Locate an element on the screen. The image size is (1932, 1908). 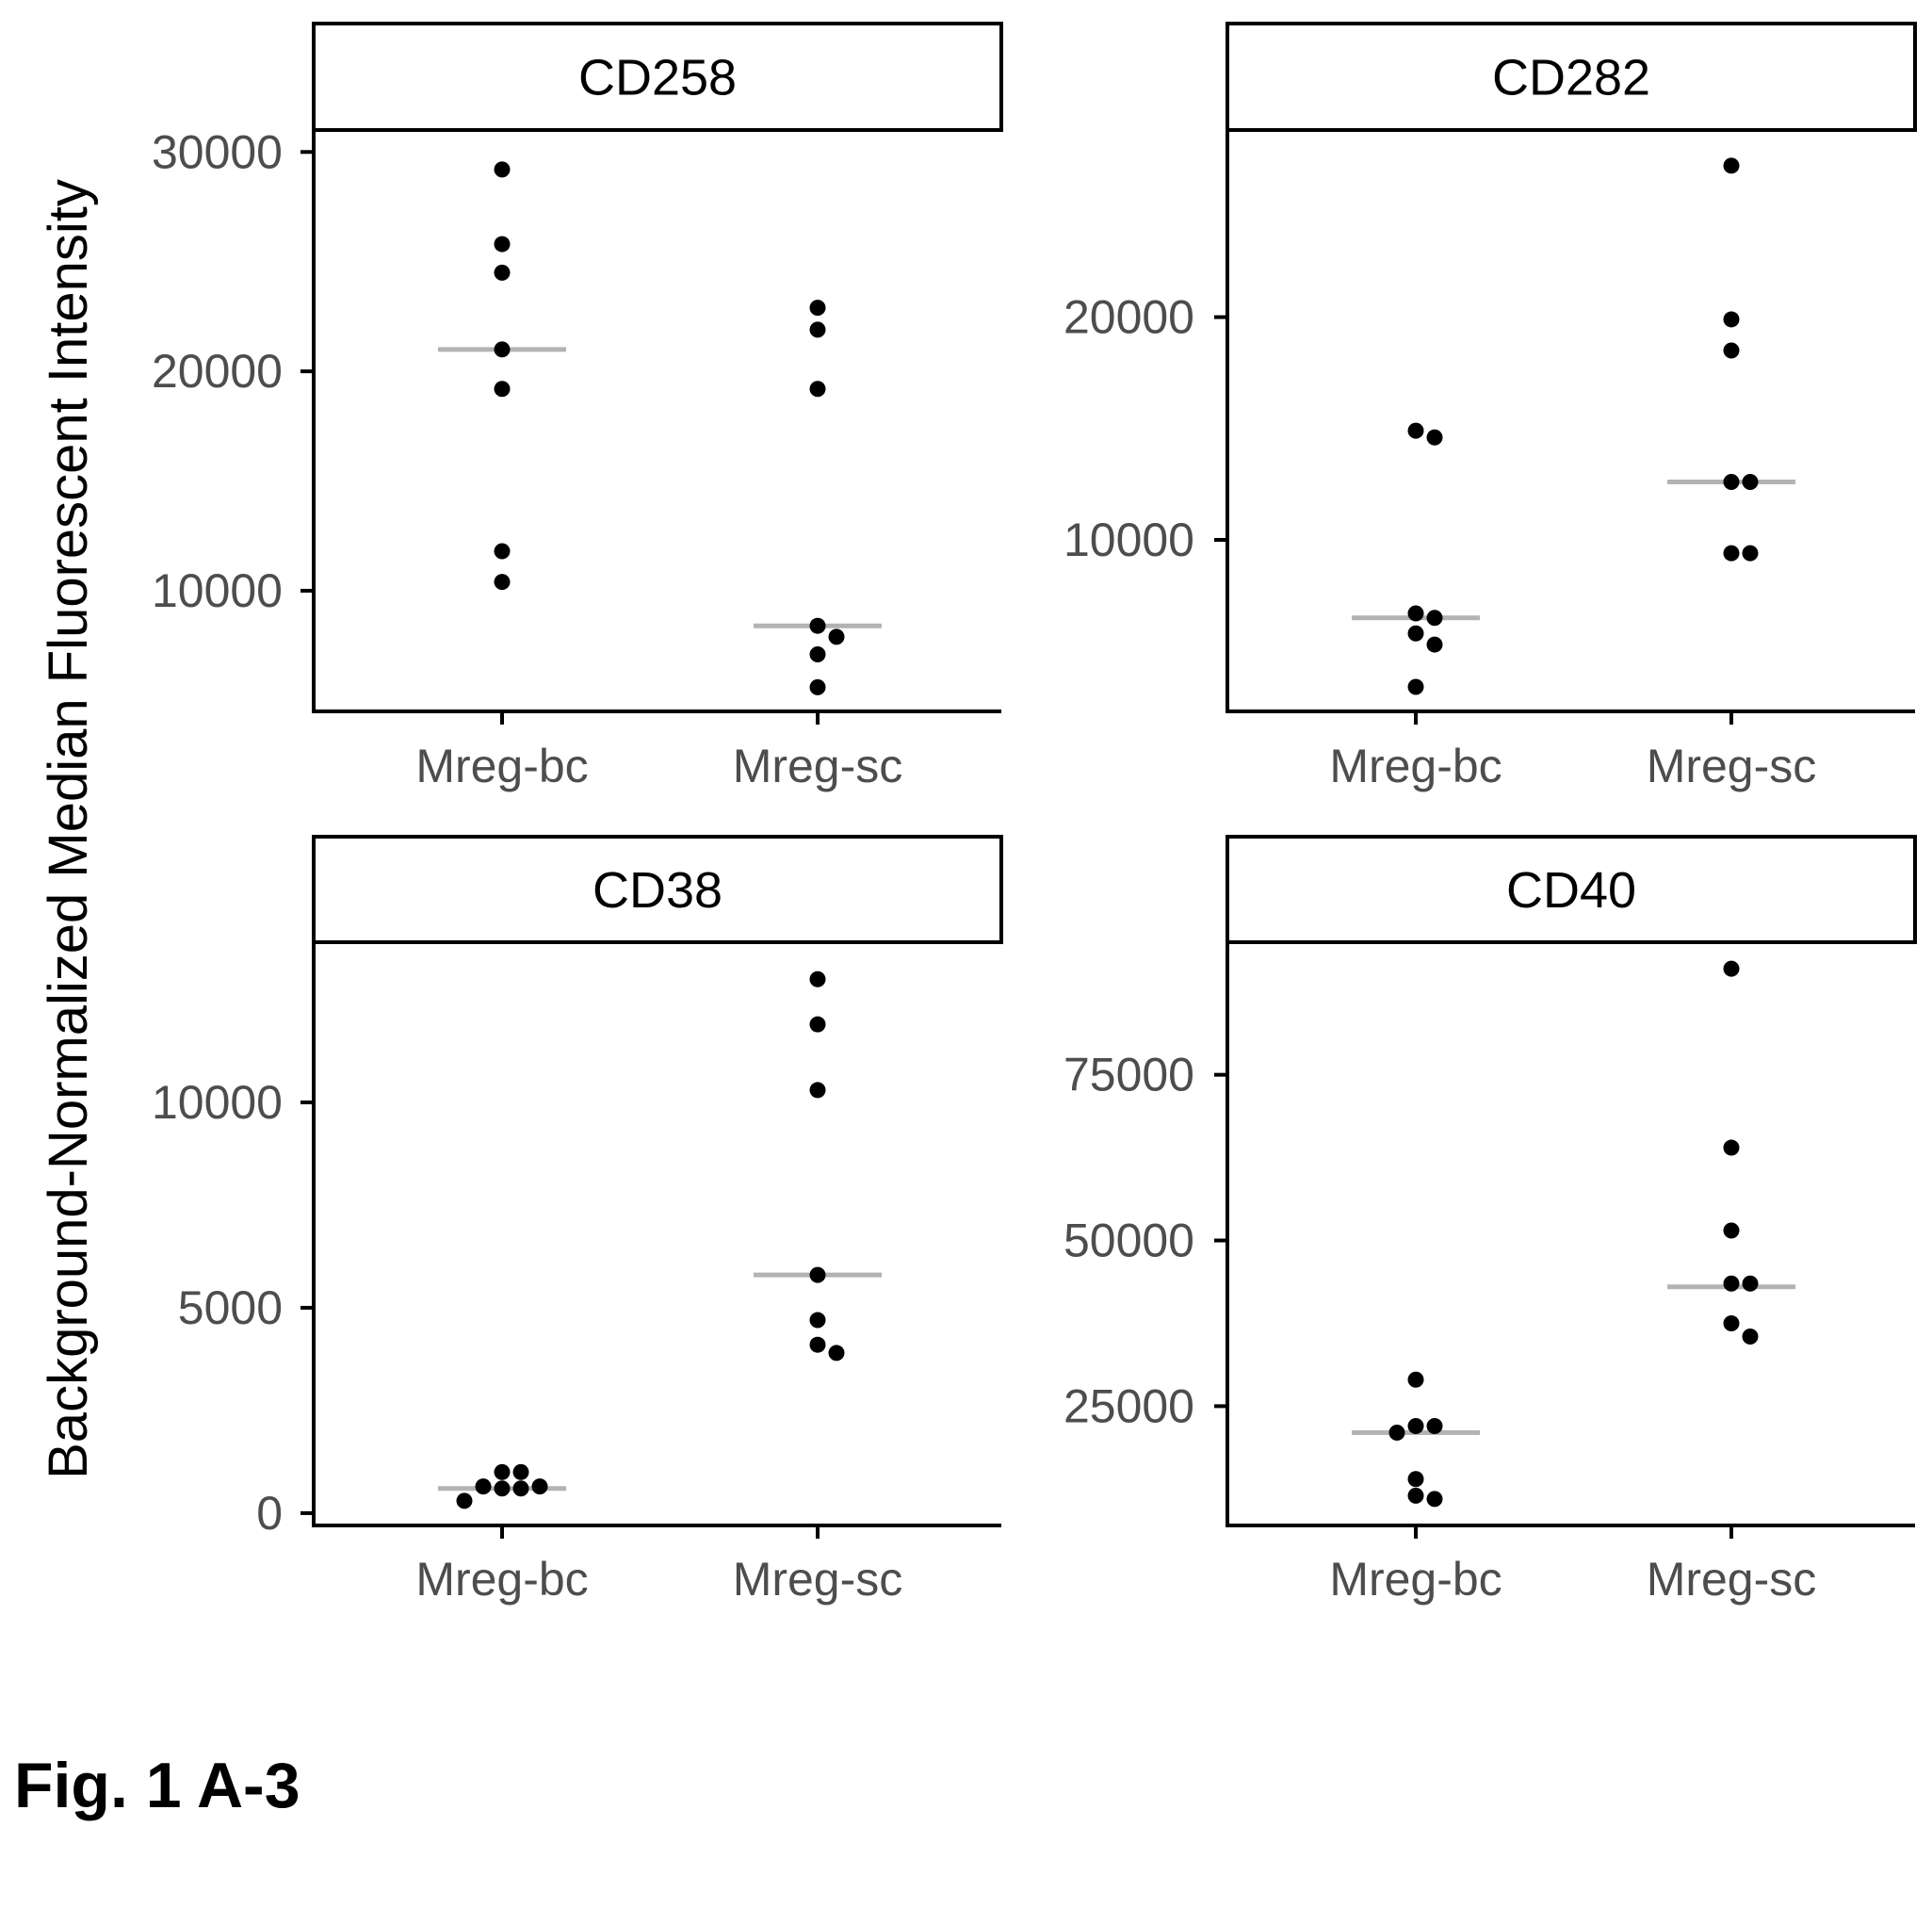
y-tick-label: 50000 is located at coordinates (1128, 1241).